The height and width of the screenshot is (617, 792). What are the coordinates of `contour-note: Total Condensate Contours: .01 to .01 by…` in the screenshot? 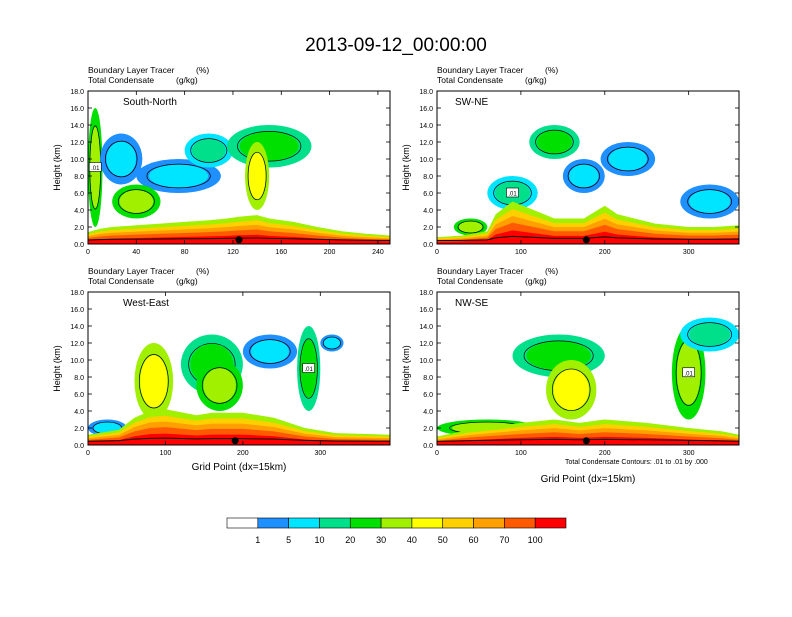 It's located at (636, 462).